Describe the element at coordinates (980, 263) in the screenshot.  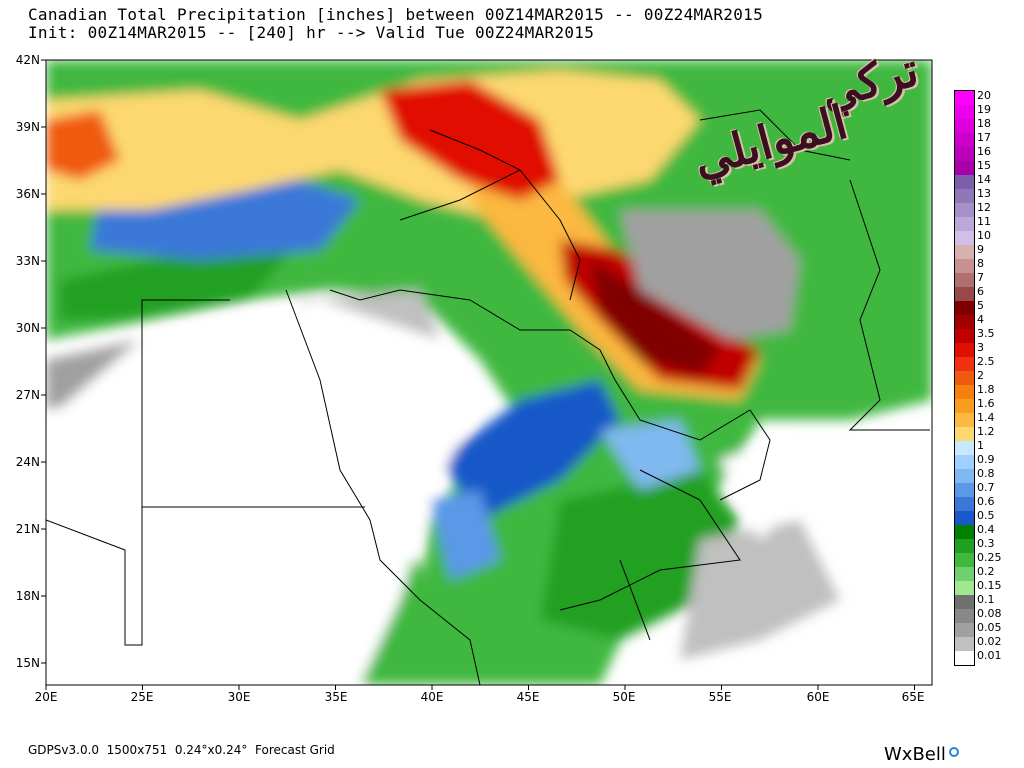
I see `legend-label: 8` at that location.